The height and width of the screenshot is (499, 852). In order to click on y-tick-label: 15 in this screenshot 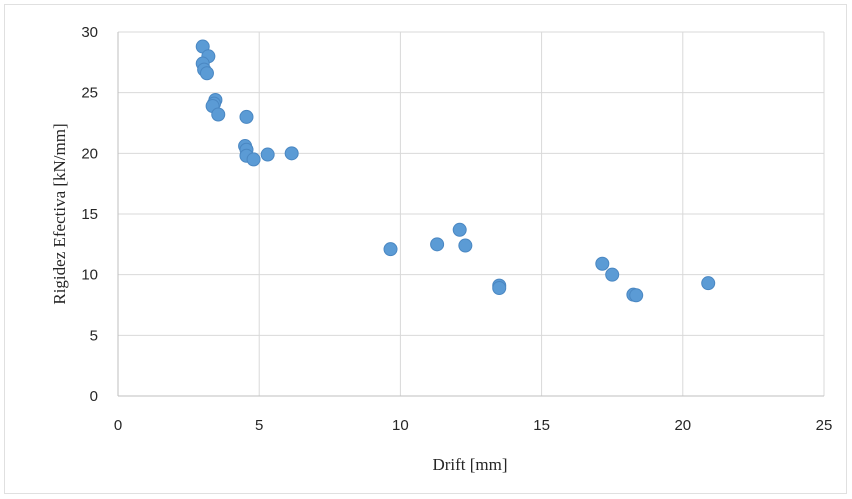, I will do `click(89, 214)`.